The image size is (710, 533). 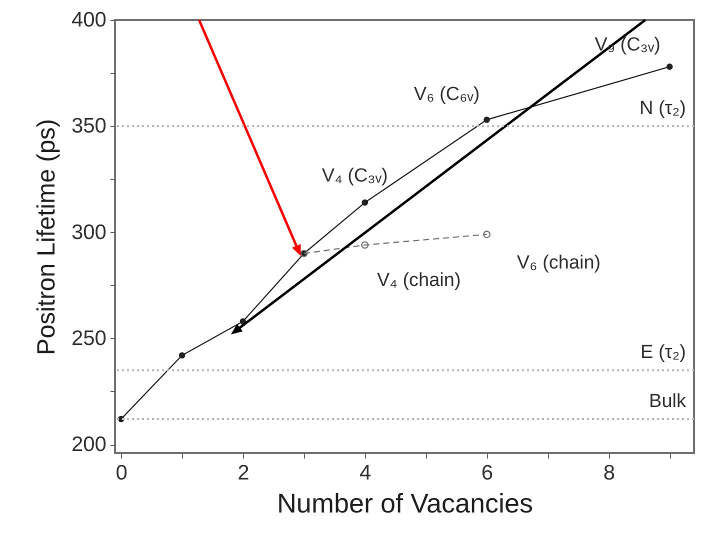 I want to click on x-tick-label: 2, so click(x=244, y=473).